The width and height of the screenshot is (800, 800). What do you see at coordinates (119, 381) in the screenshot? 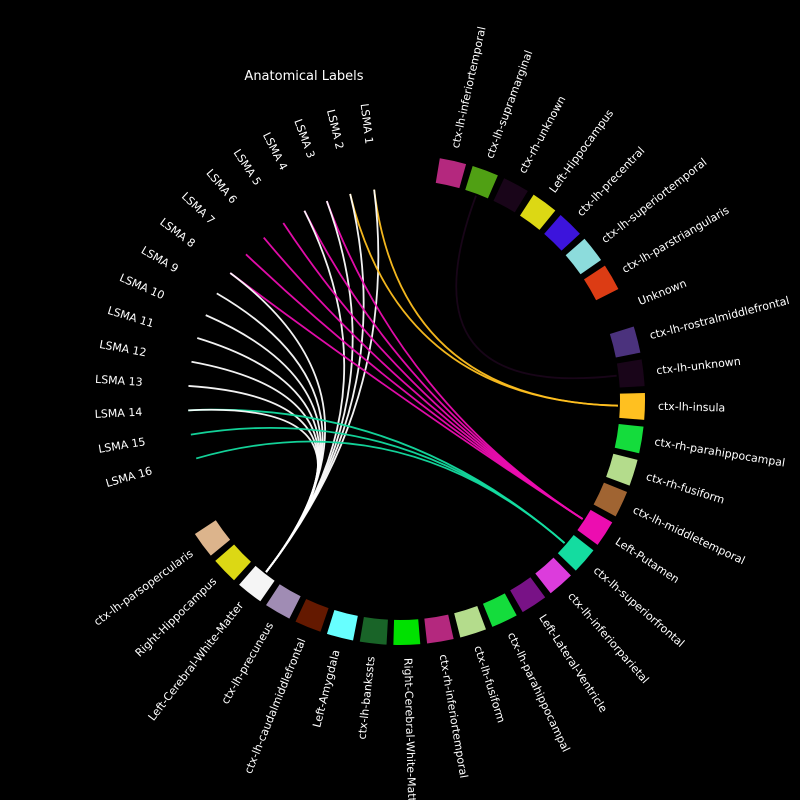
I see `lsma-label-lsma-13: LSMA 13` at bounding box center [119, 381].